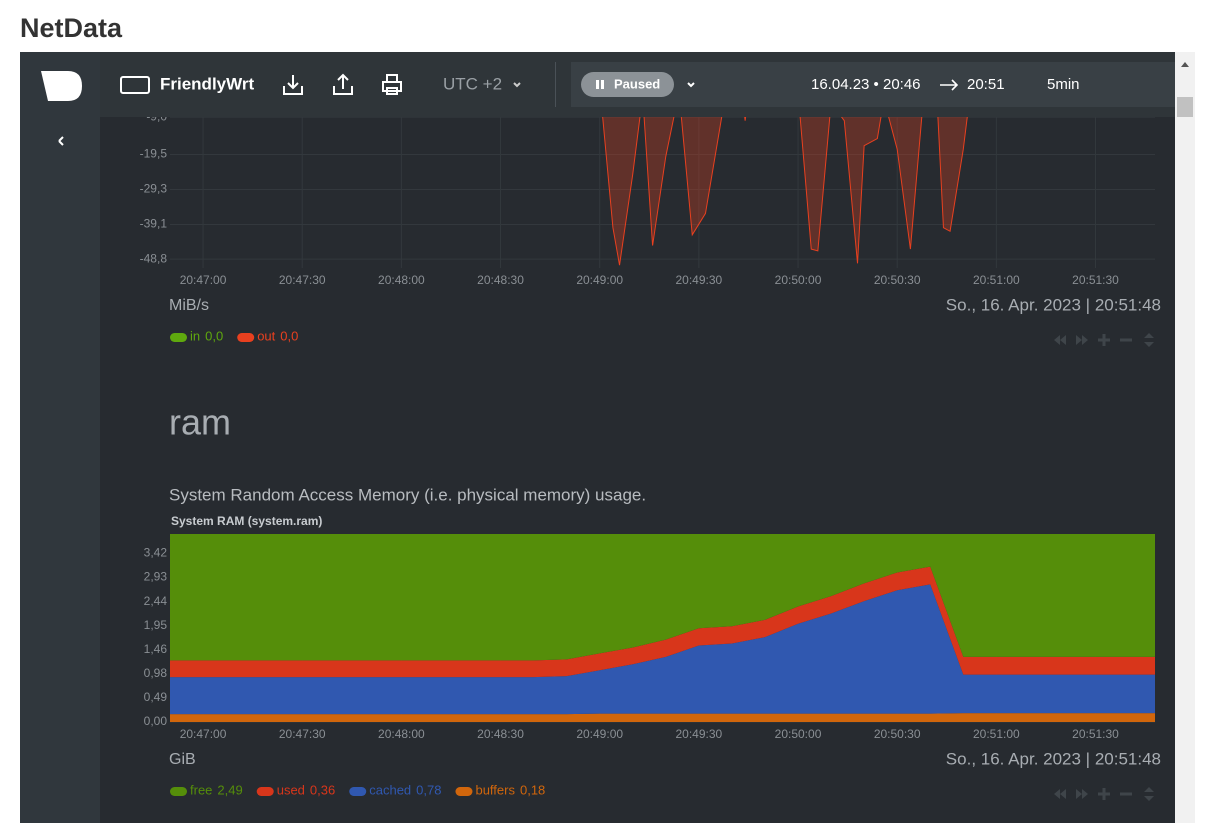  Describe the element at coordinates (182, 759) in the screenshot. I see `units: GiB` at that location.